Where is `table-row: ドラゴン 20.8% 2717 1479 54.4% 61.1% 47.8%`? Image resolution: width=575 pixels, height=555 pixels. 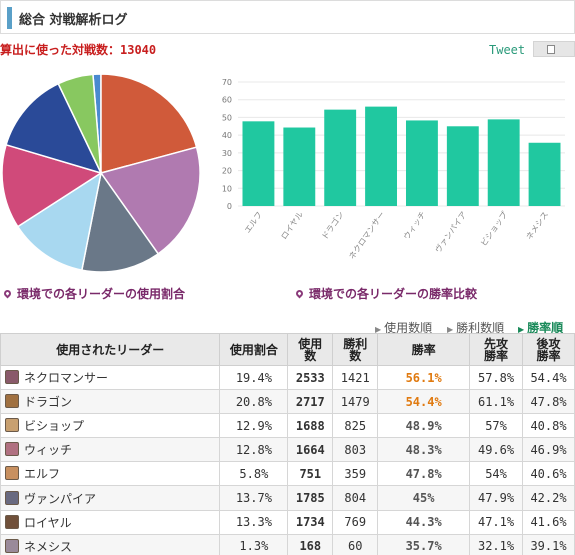 table-row: ドラゴン 20.8% 2717 1479 54.4% 61.1% 47.8% is located at coordinates (287, 402).